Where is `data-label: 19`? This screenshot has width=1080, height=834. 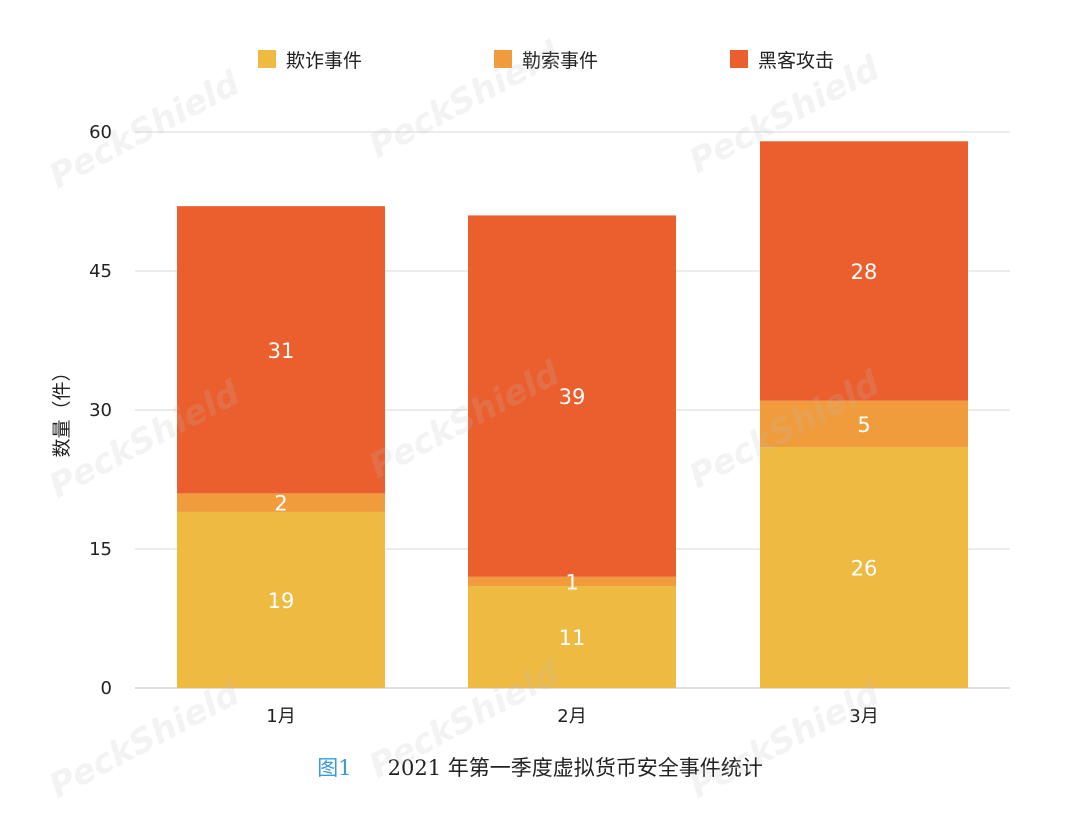
data-label: 19 is located at coordinates (281, 601).